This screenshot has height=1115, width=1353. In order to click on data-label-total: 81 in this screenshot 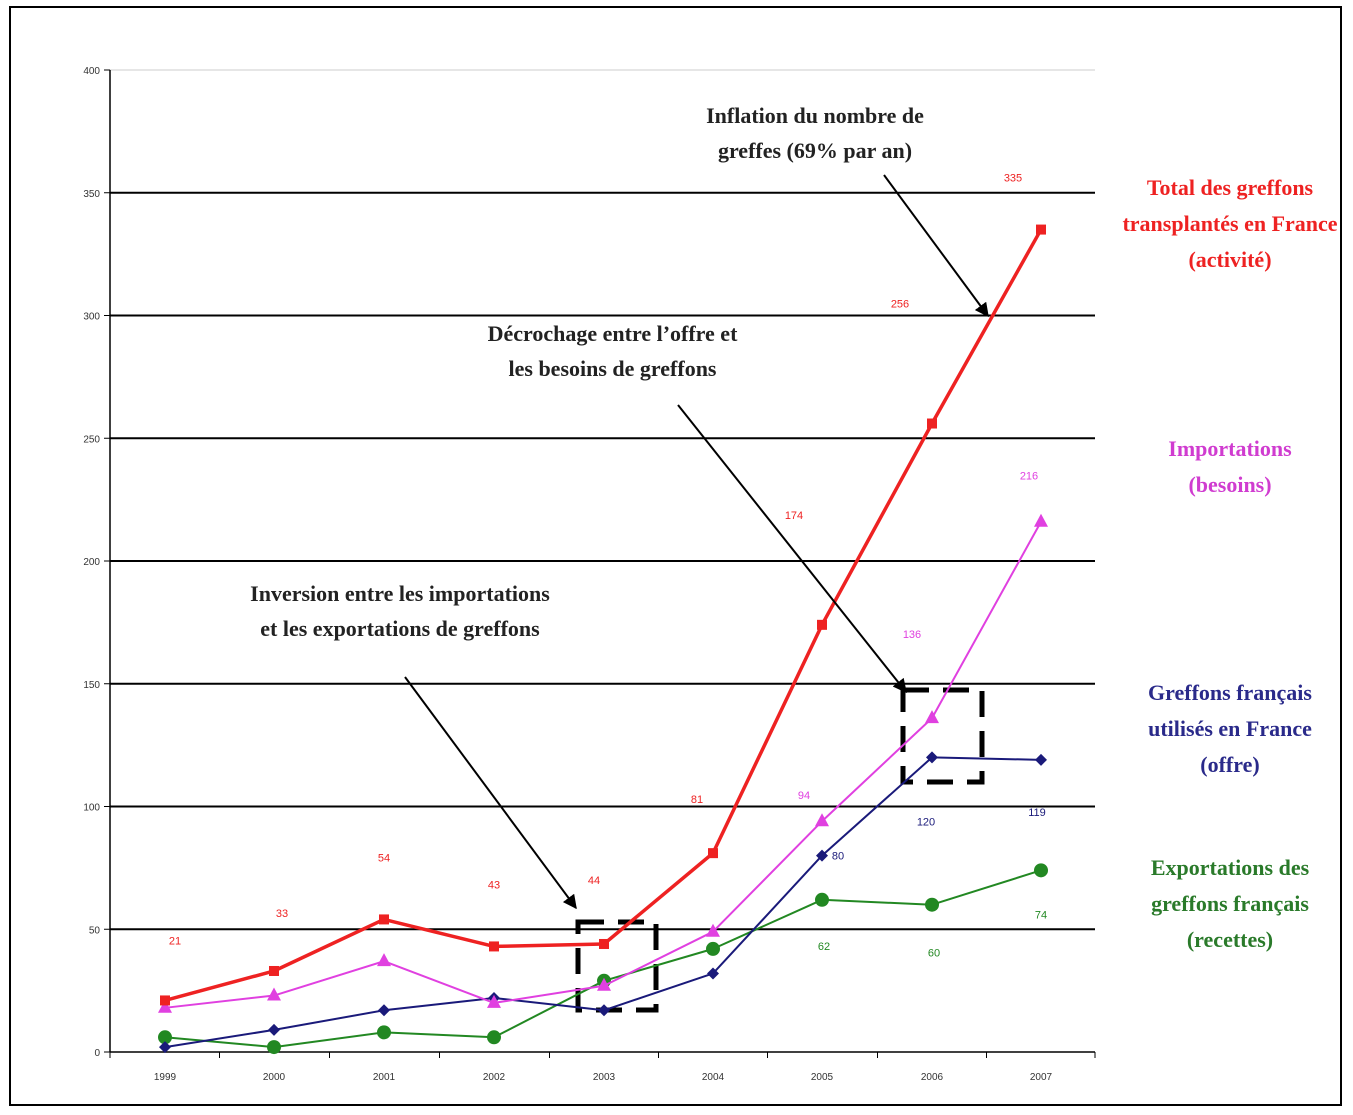, I will do `click(697, 800)`.